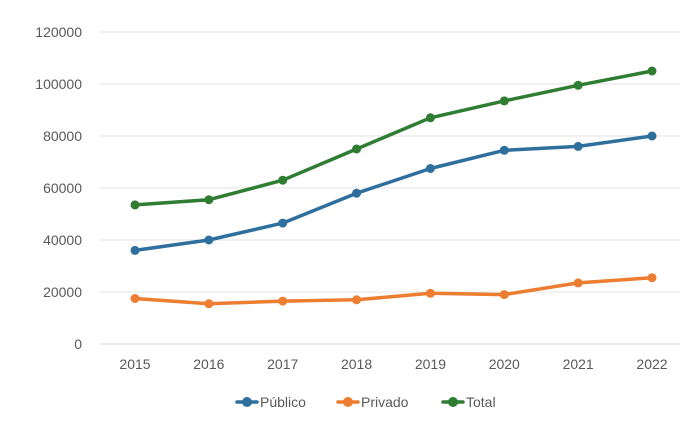  I want to click on y-tick-label: 60000, so click(62, 188).